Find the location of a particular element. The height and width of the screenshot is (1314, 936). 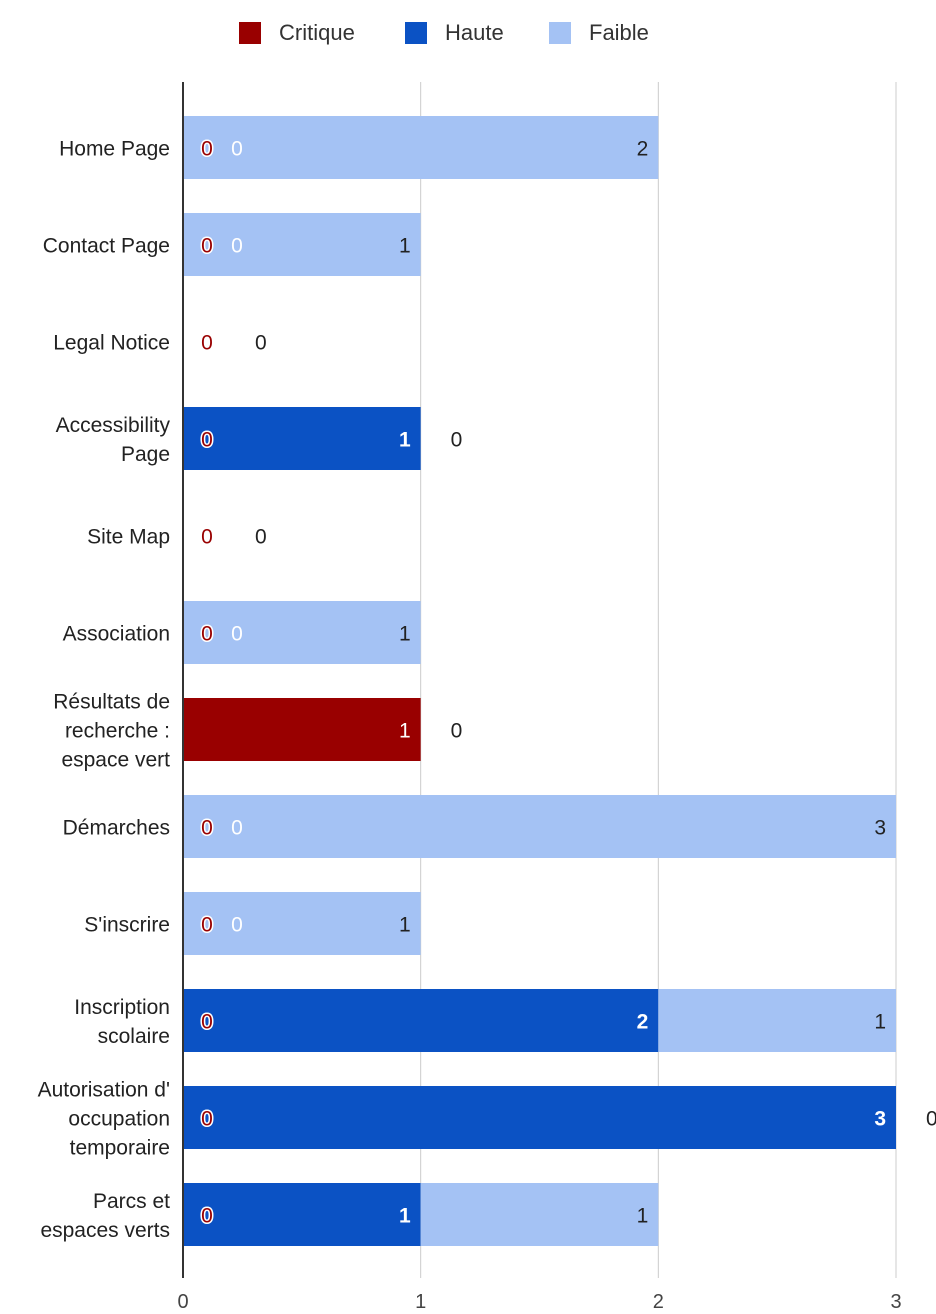

category-label: S'inscrire is located at coordinates (127, 925).